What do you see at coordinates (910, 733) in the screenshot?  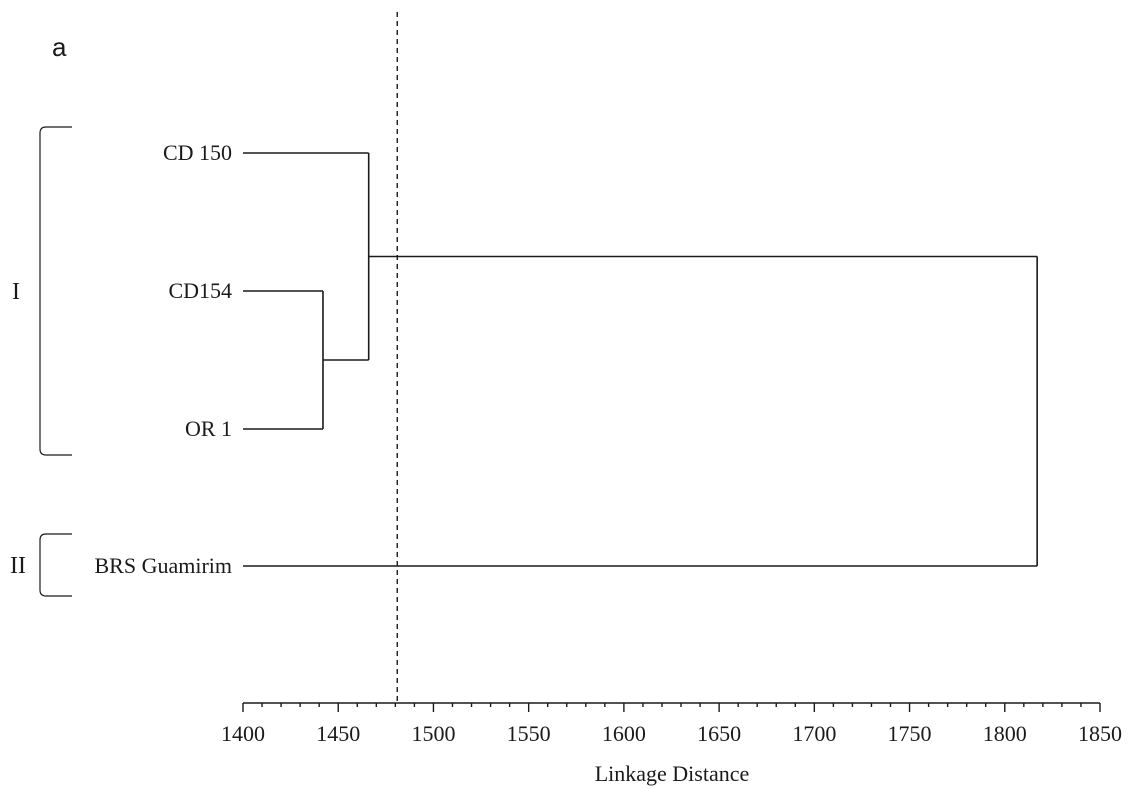 I see `x-tick-label: 1750` at bounding box center [910, 733].